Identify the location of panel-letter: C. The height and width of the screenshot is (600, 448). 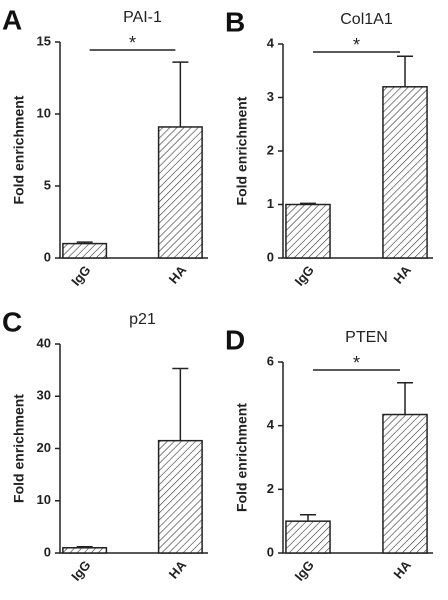
(12, 321).